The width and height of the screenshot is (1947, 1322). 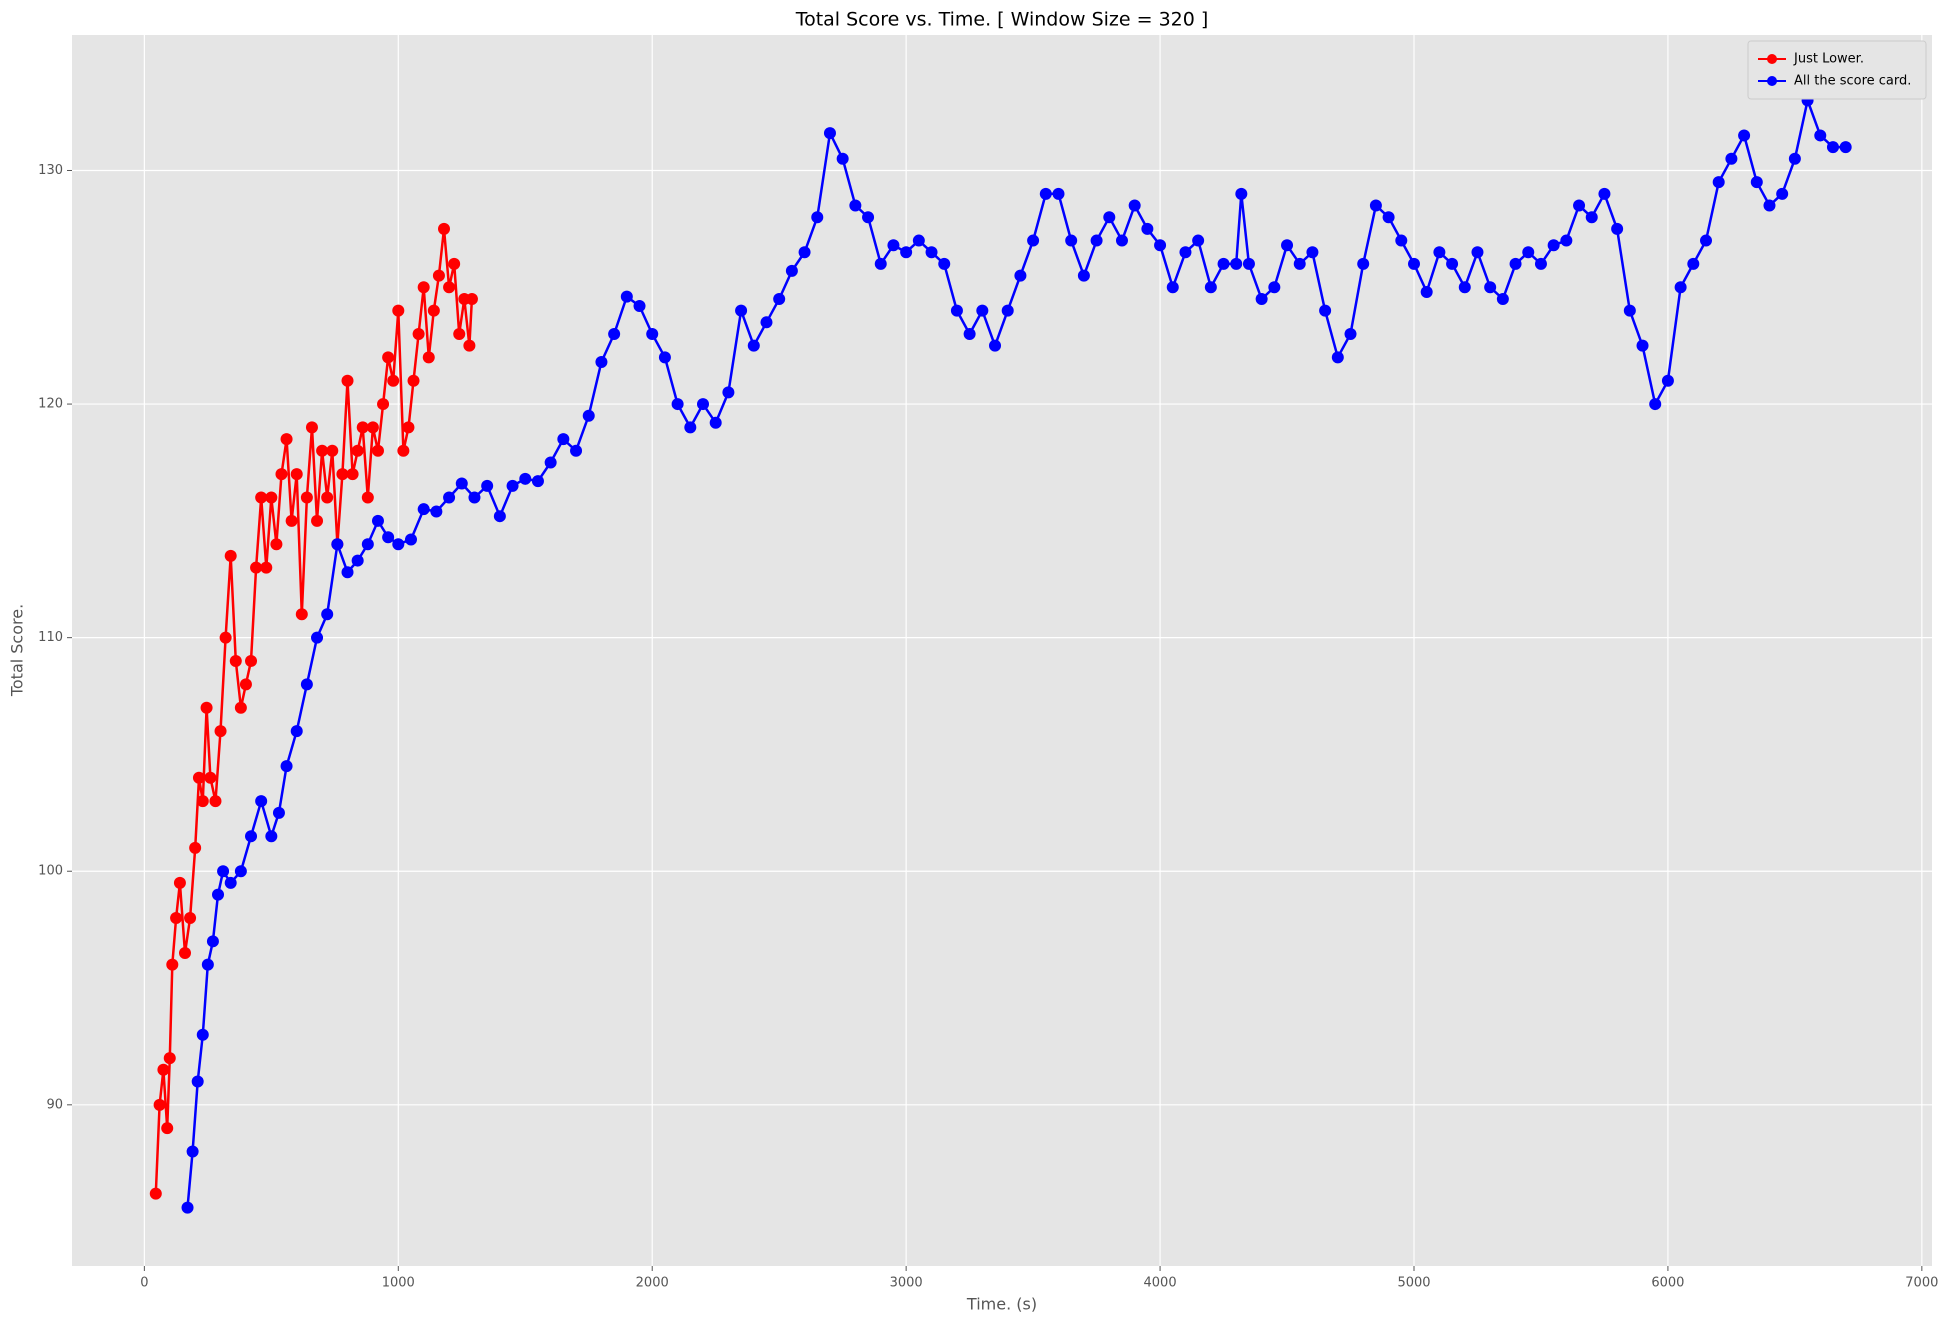 What do you see at coordinates (50, 404) in the screenshot?
I see `y-tick-label: 120` at bounding box center [50, 404].